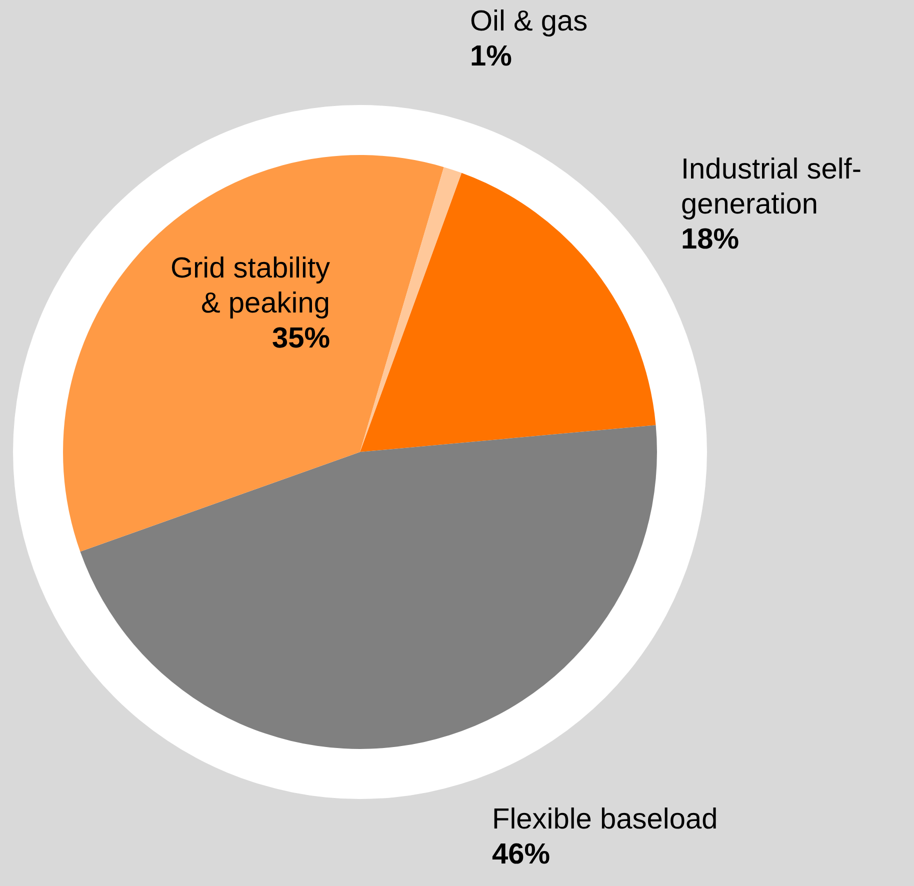  Describe the element at coordinates (521, 854) in the screenshot. I see `data-label: 46%` at that location.